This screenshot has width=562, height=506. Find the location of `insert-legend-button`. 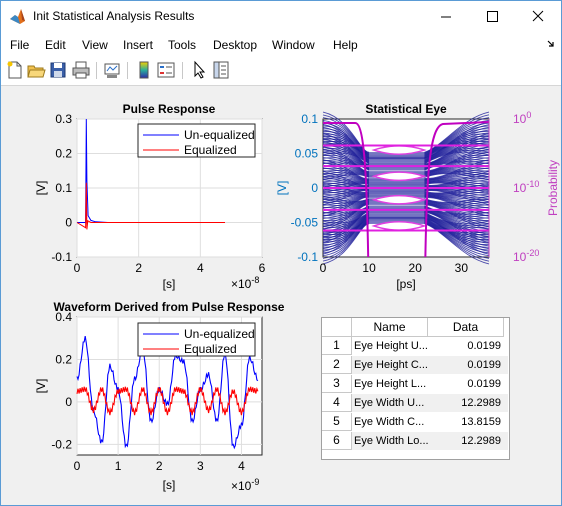

insert-legend-button is located at coordinates (166, 70).